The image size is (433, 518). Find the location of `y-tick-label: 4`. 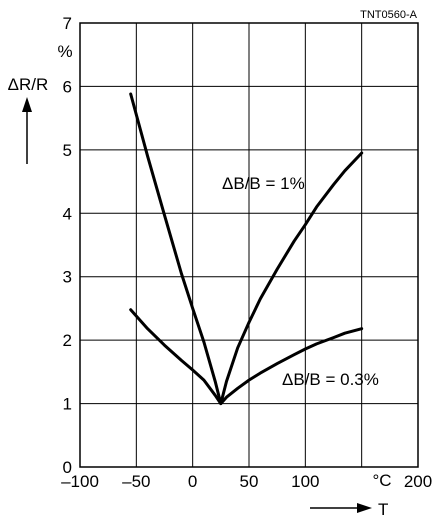

y-tick-label: 4 is located at coordinates (67, 213).